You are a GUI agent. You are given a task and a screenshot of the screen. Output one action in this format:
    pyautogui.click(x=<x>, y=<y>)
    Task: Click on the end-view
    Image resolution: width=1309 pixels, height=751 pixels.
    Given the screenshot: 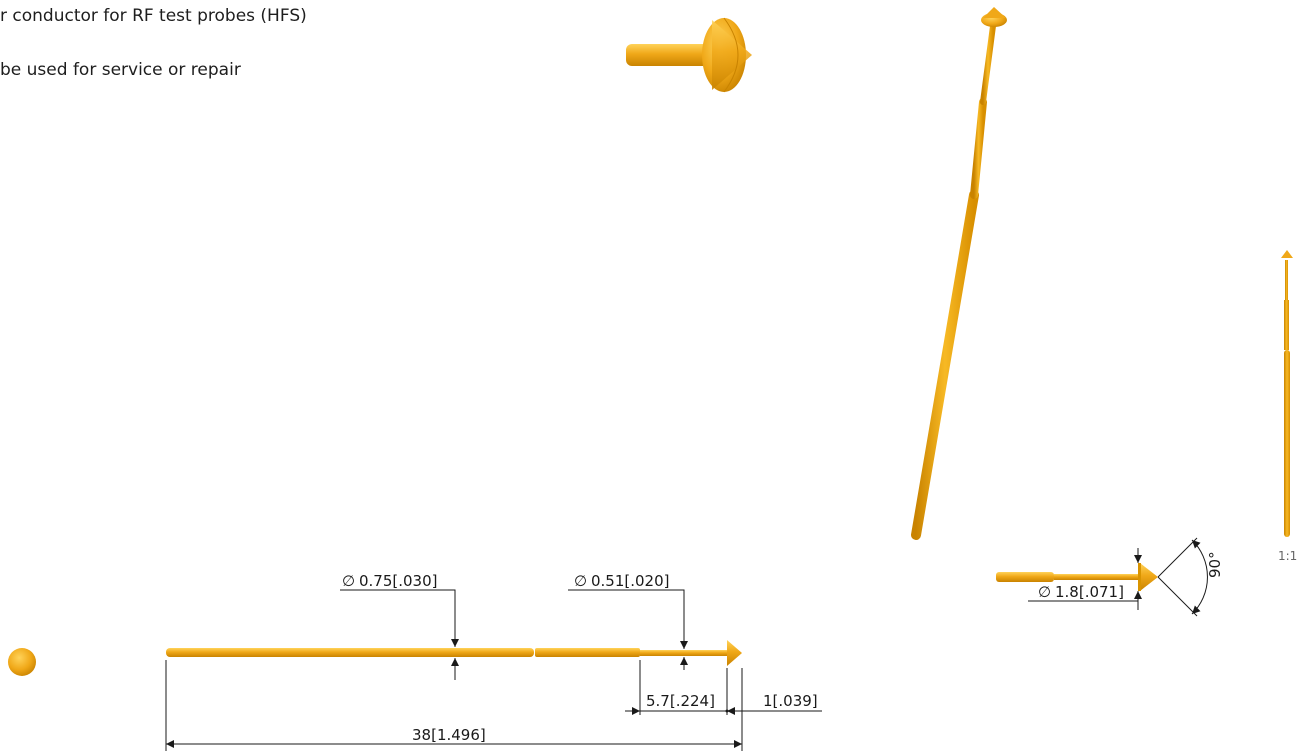 What is the action you would take?
    pyautogui.click(x=22, y=662)
    